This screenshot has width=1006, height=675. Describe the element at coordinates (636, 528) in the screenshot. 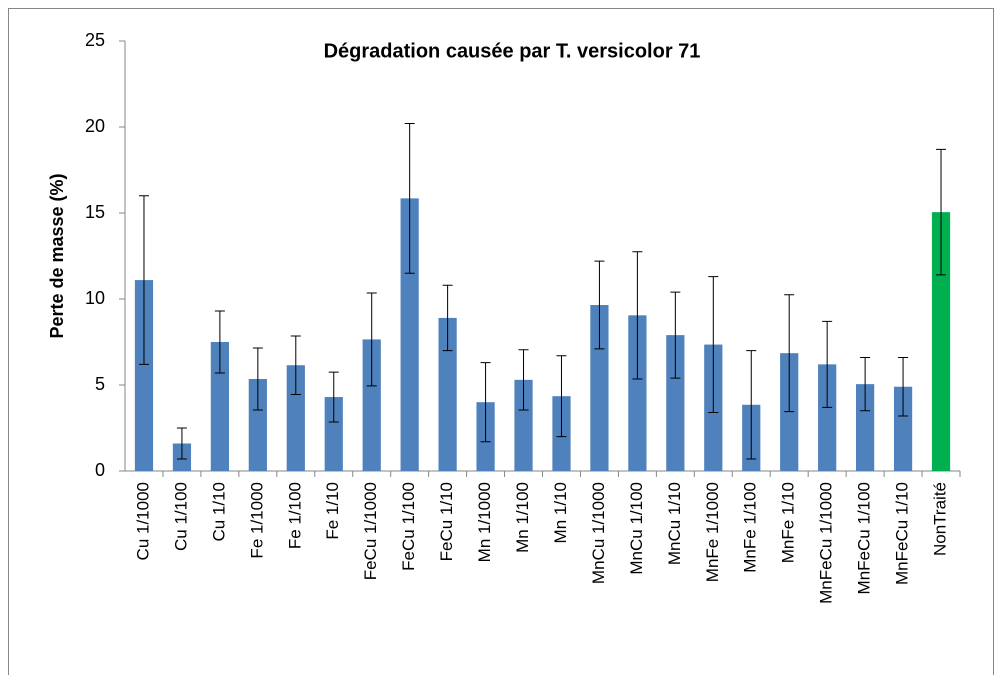

I see `x-tick-label: MnCu 1/100` at that location.